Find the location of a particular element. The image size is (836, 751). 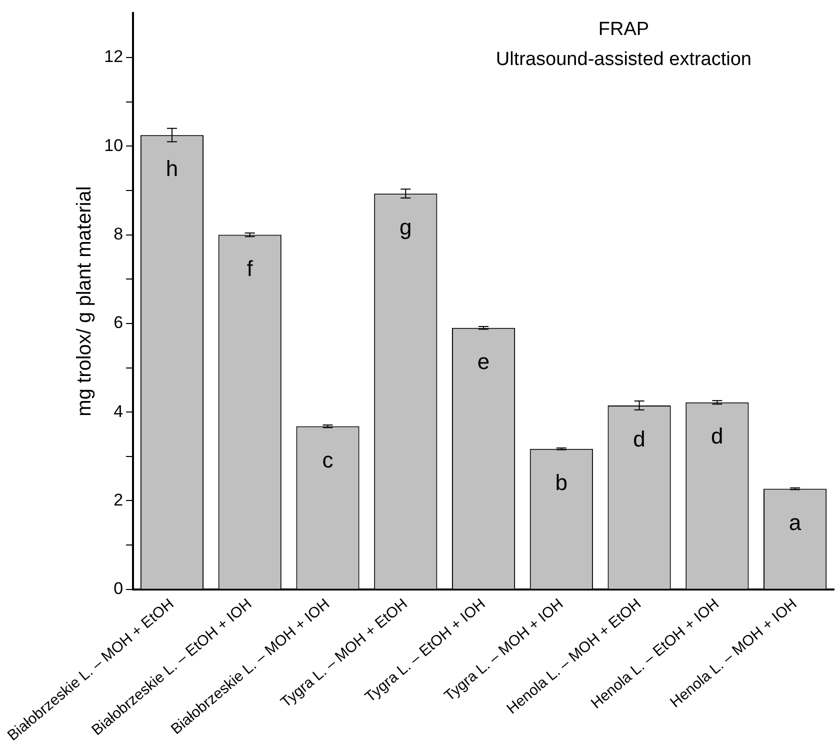

y-tick-label: 2 is located at coordinates (119, 500).